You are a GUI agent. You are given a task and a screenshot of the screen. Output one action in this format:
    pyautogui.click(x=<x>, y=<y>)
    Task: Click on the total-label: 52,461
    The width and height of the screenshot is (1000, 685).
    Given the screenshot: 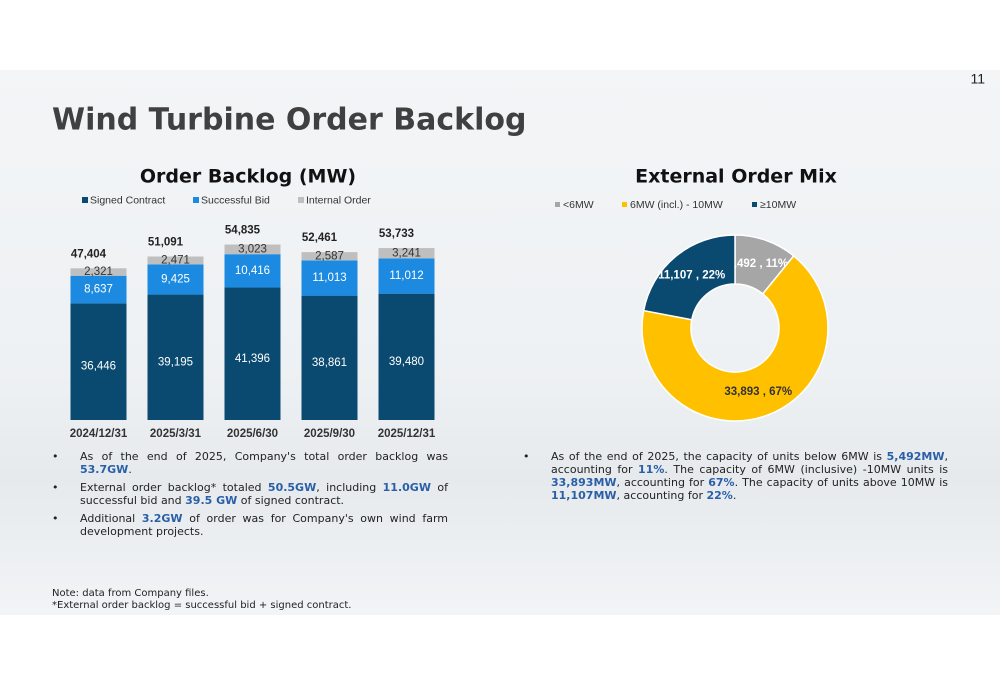 What is the action you would take?
    pyautogui.click(x=320, y=238)
    